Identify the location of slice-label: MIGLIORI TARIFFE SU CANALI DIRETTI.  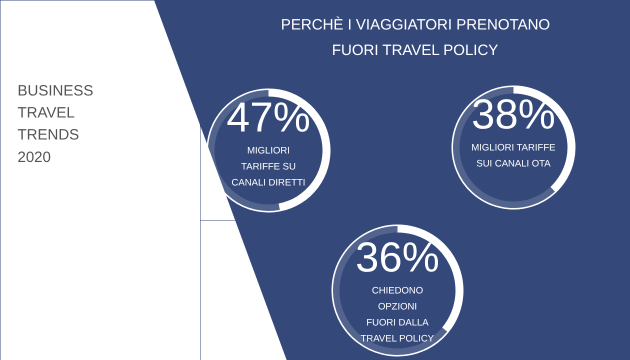
(269, 167).